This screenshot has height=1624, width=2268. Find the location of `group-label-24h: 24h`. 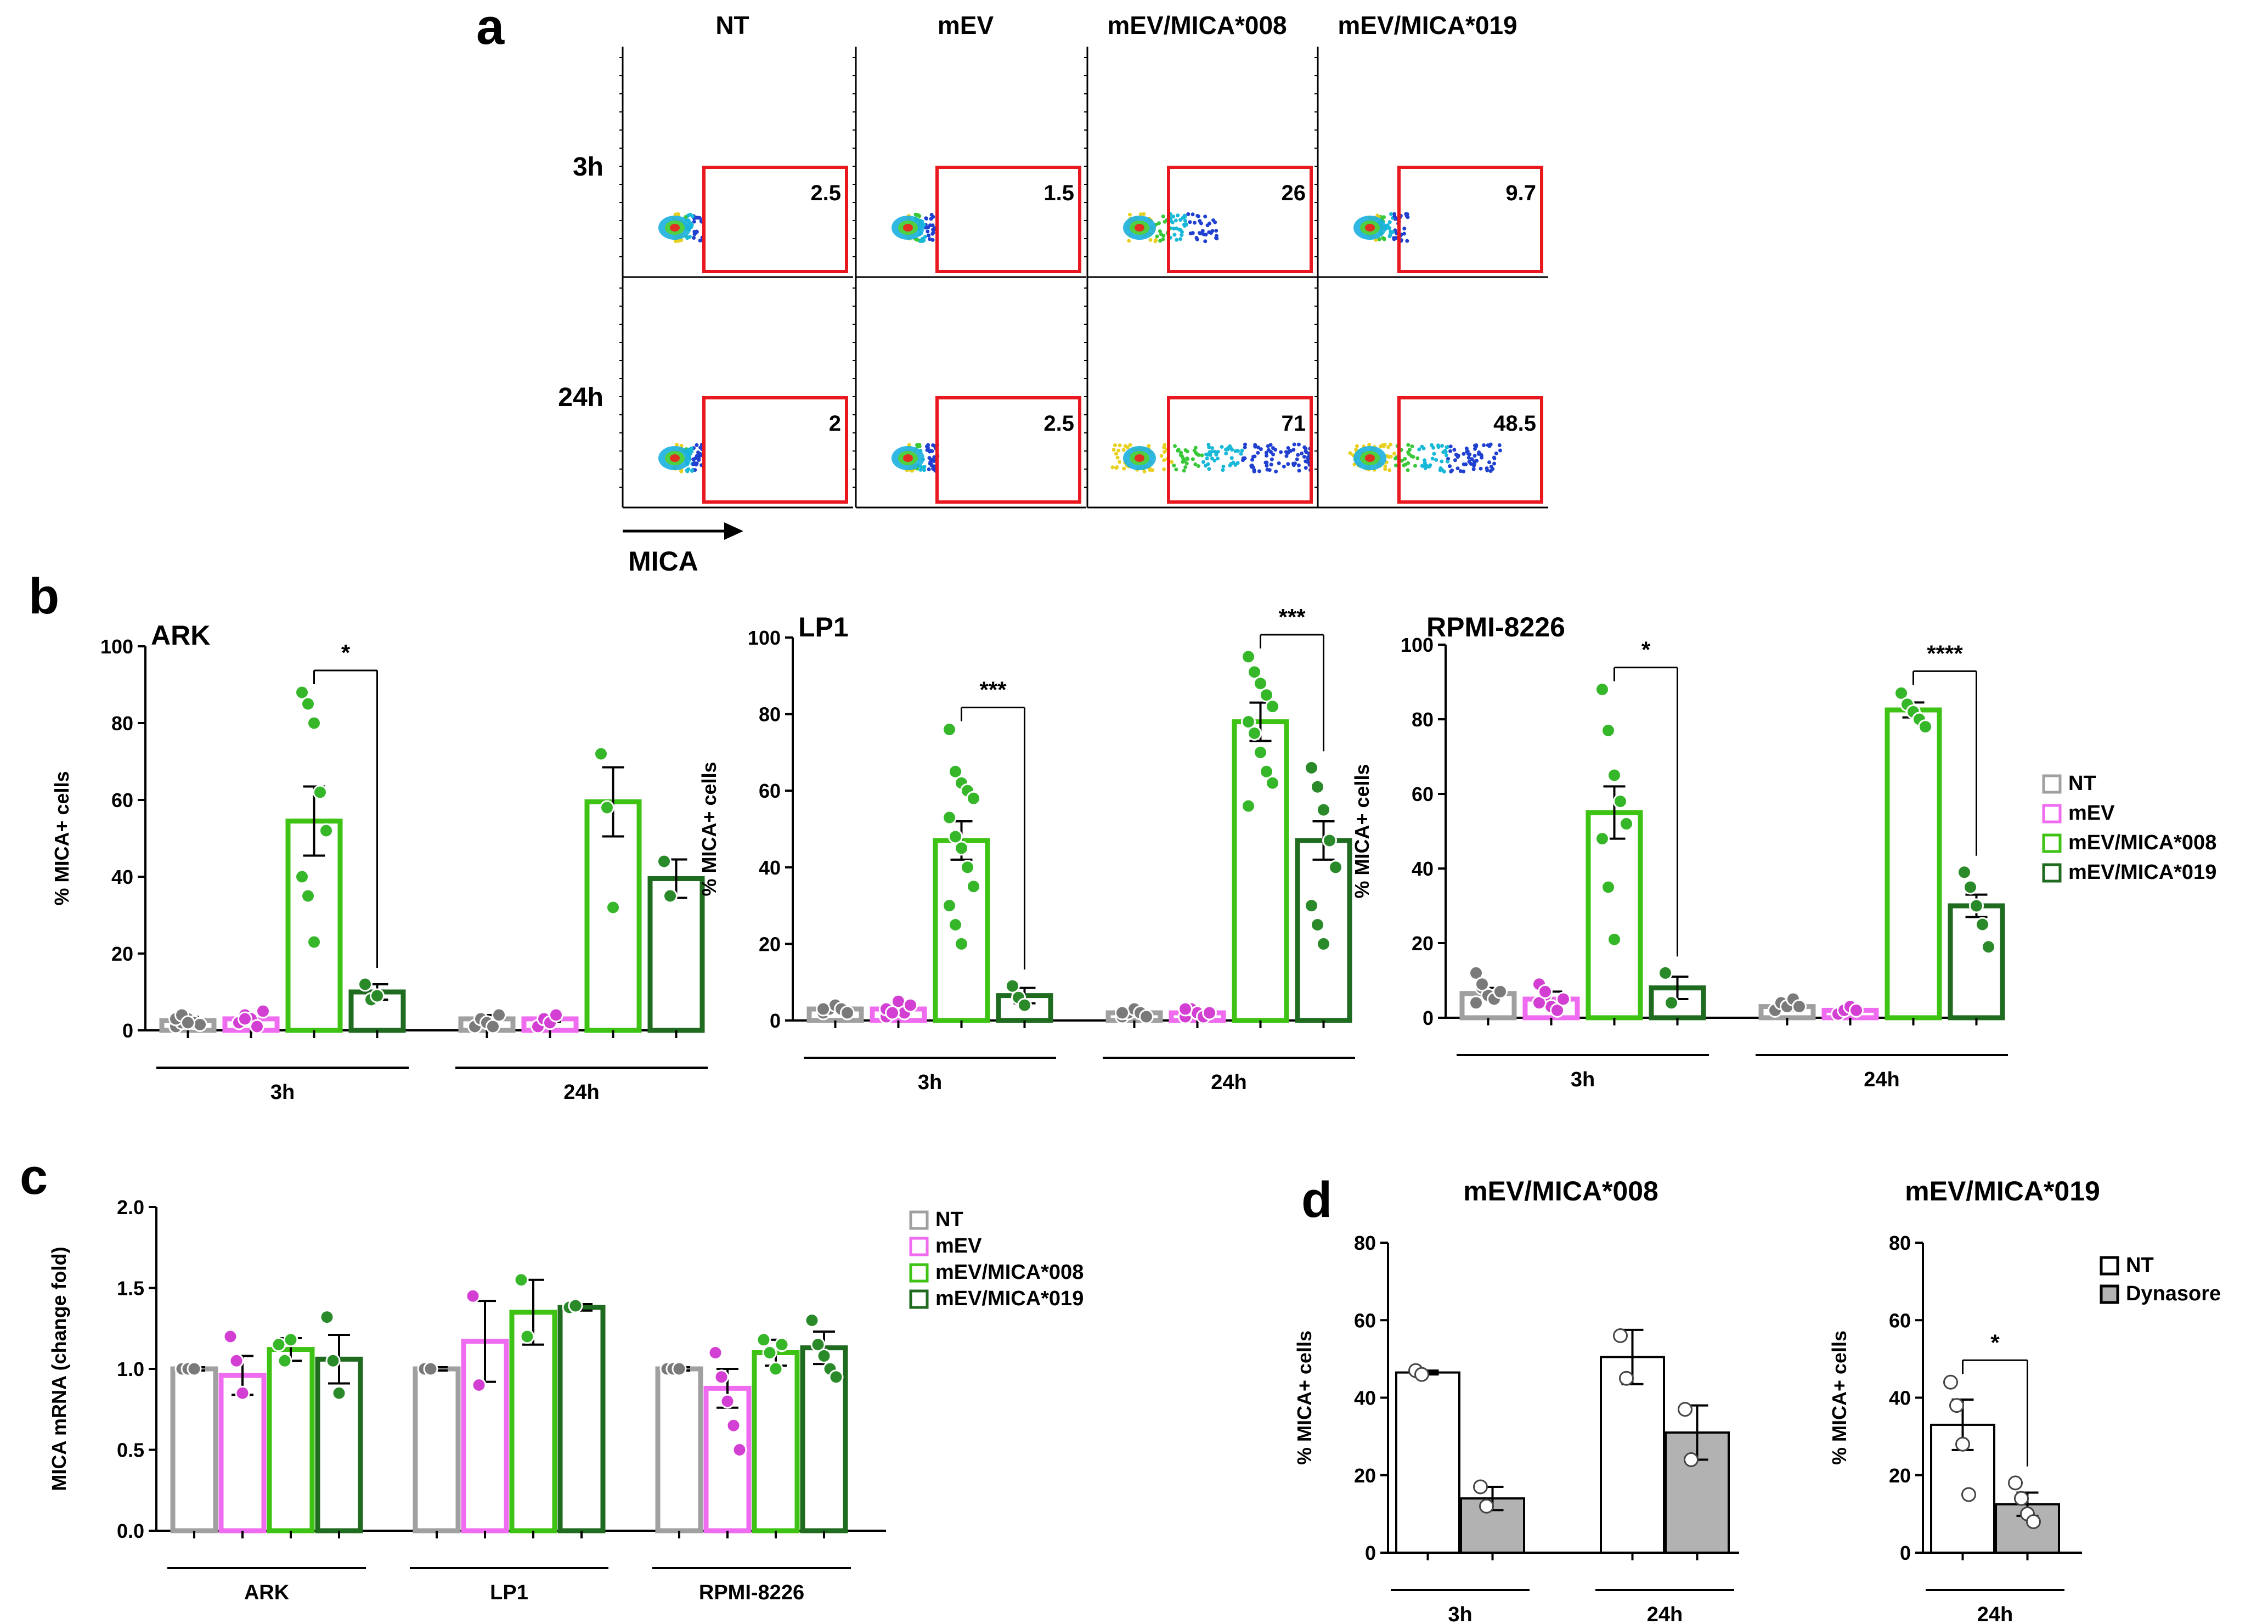

group-label-24h: 24h is located at coordinates (1995, 1613).